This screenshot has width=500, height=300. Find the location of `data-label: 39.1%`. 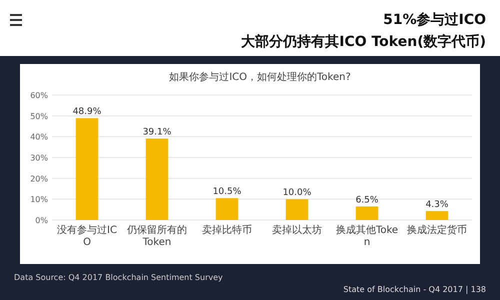

data-label: 39.1% is located at coordinates (157, 133).